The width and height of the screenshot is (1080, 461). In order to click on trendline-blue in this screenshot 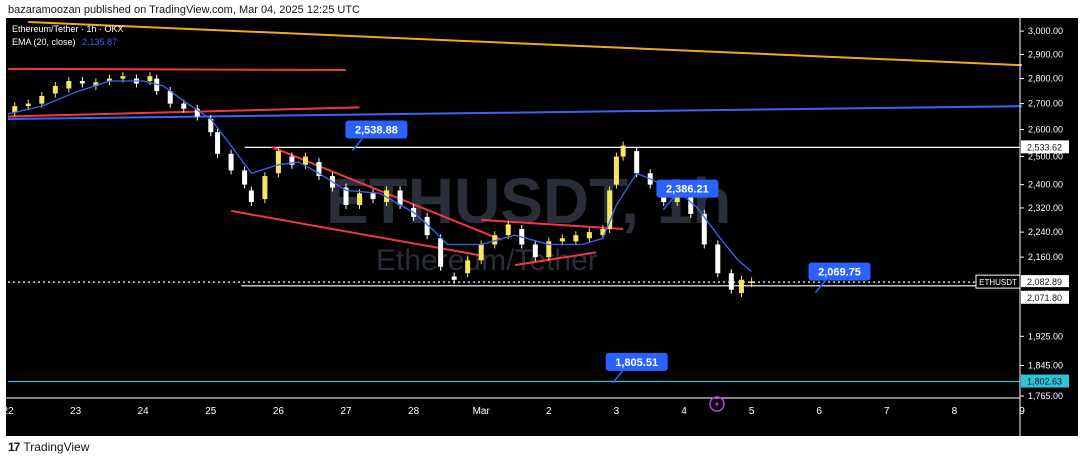, I will do `click(515, 113)`.